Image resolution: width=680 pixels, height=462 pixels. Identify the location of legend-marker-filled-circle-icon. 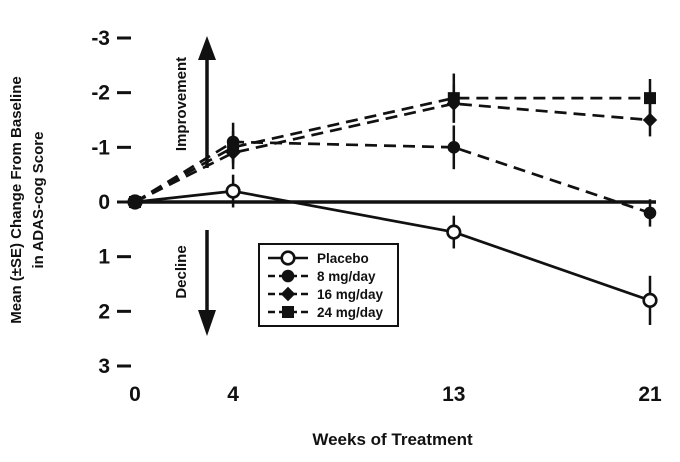
(288, 276).